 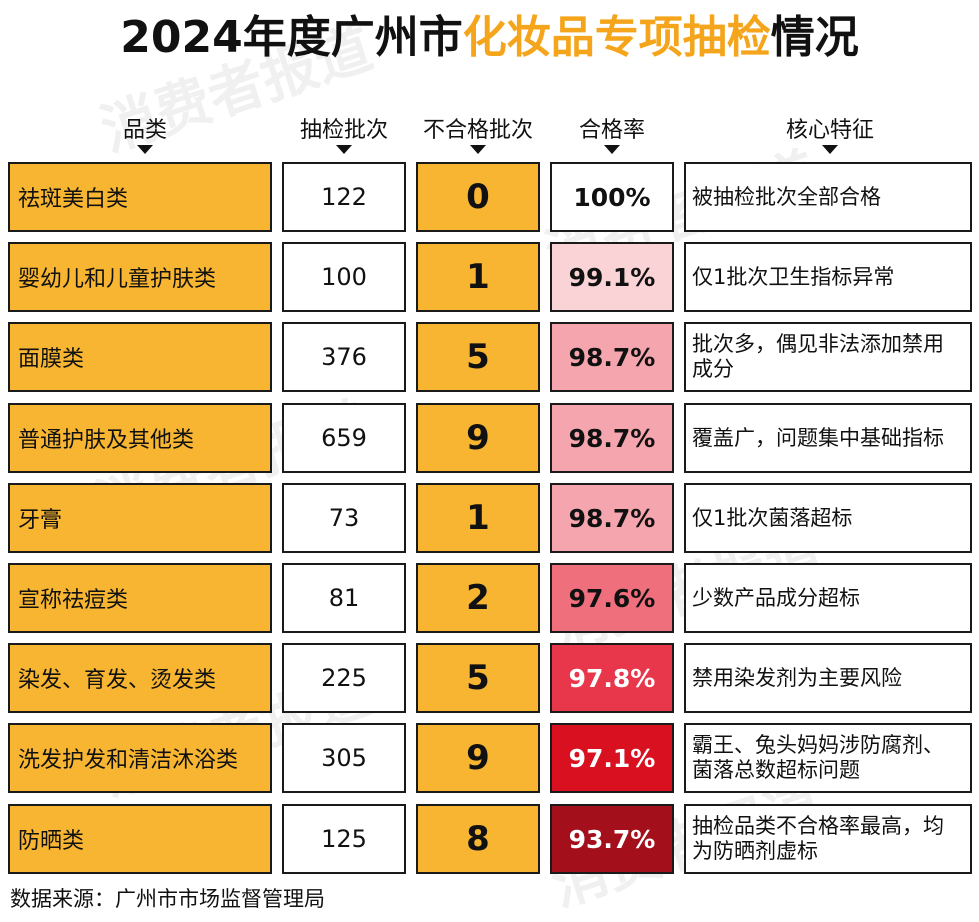 What do you see at coordinates (344, 678) in the screenshot?
I see `batches-cell: 225` at bounding box center [344, 678].